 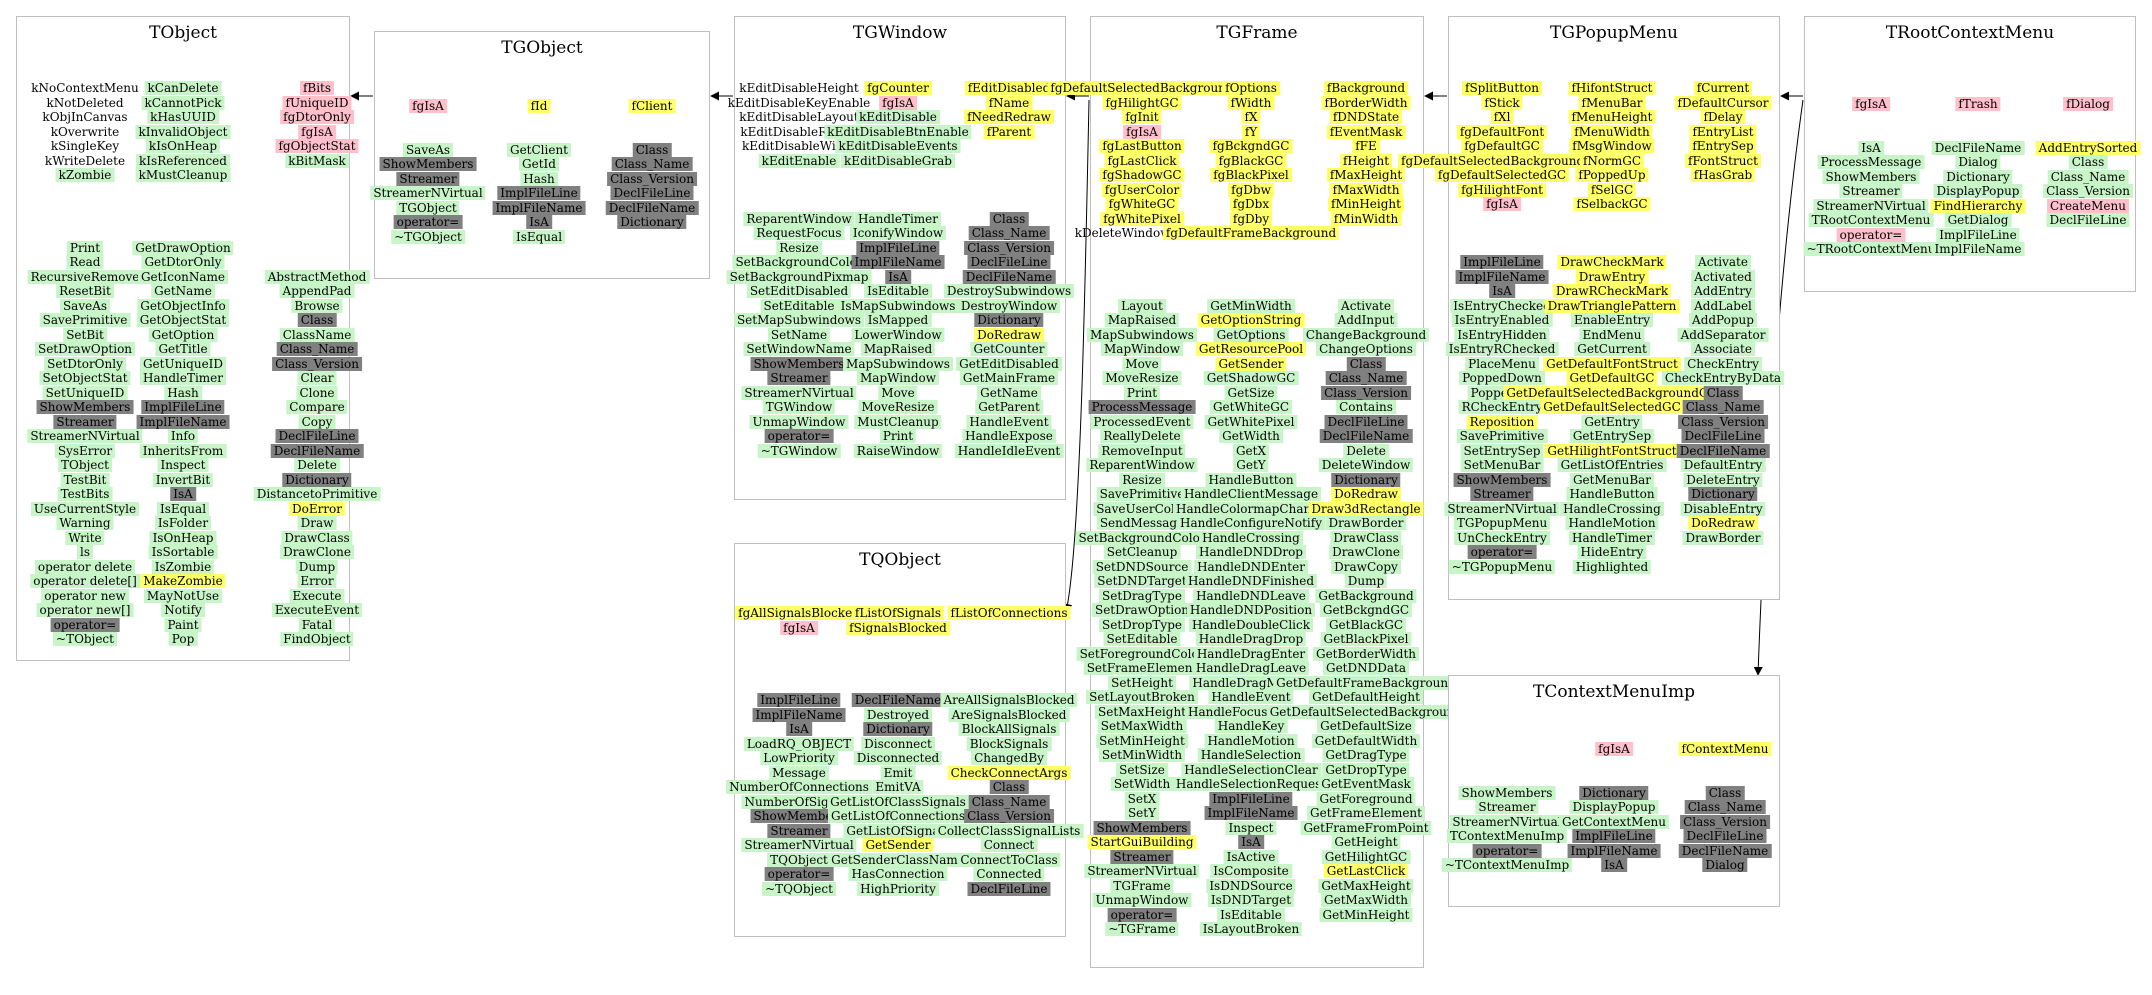 I want to click on class-member: DrawClass, so click(x=317, y=537).